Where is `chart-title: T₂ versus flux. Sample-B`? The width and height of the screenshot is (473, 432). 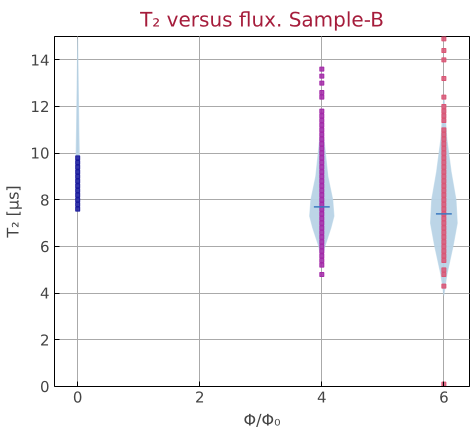
chart-title: T₂ versus flux. Sample-B is located at coordinates (261, 20).